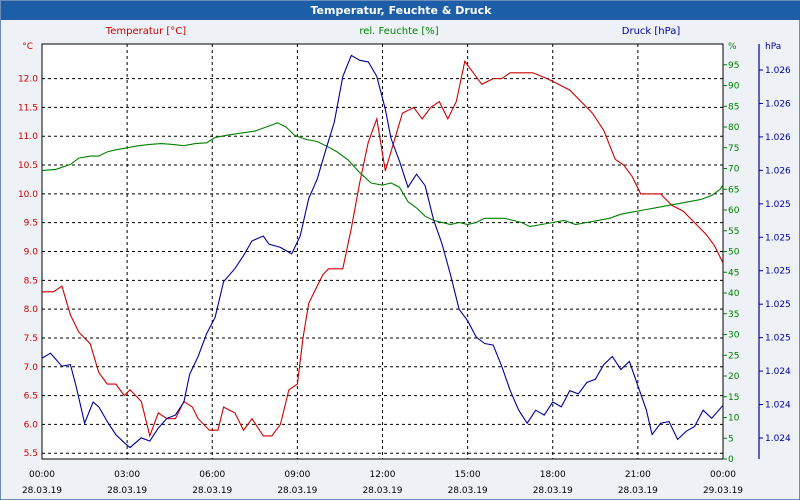 The height and width of the screenshot is (501, 800). Describe the element at coordinates (553, 475) in the screenshot. I see `x-tick-time: 18:00` at that location.